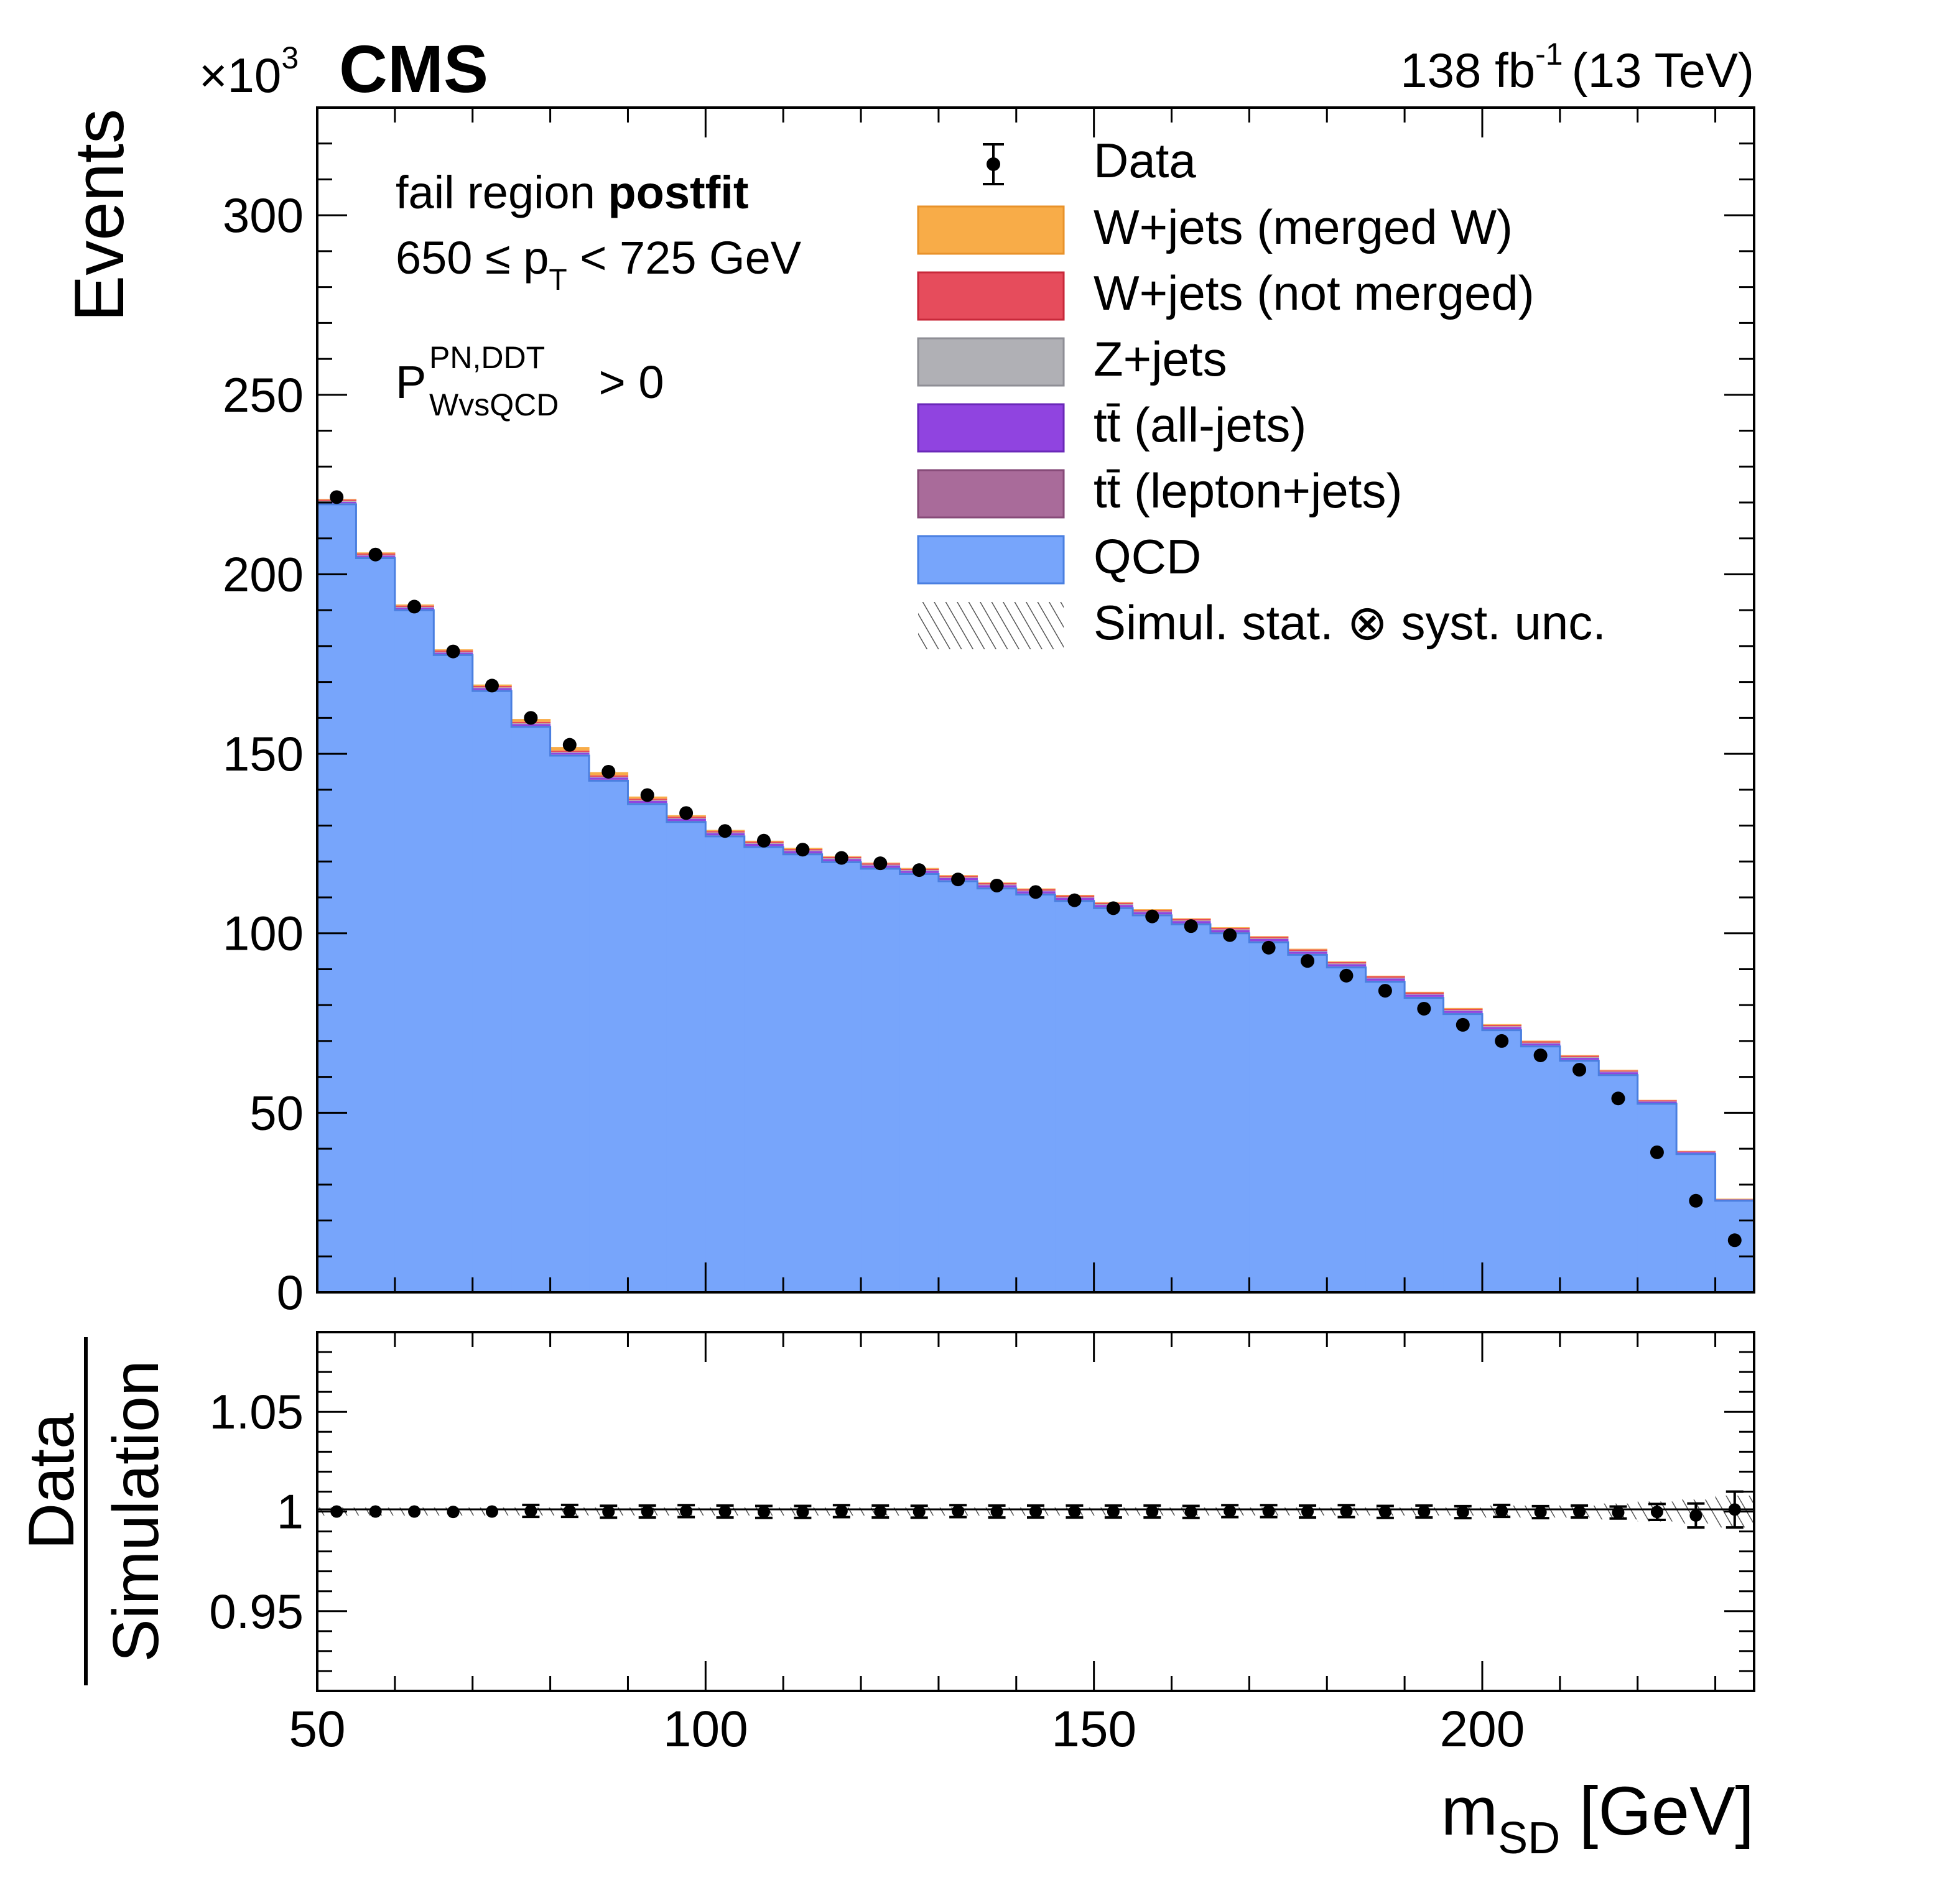  I want to click on y-tick-label: 250, so click(263, 395).